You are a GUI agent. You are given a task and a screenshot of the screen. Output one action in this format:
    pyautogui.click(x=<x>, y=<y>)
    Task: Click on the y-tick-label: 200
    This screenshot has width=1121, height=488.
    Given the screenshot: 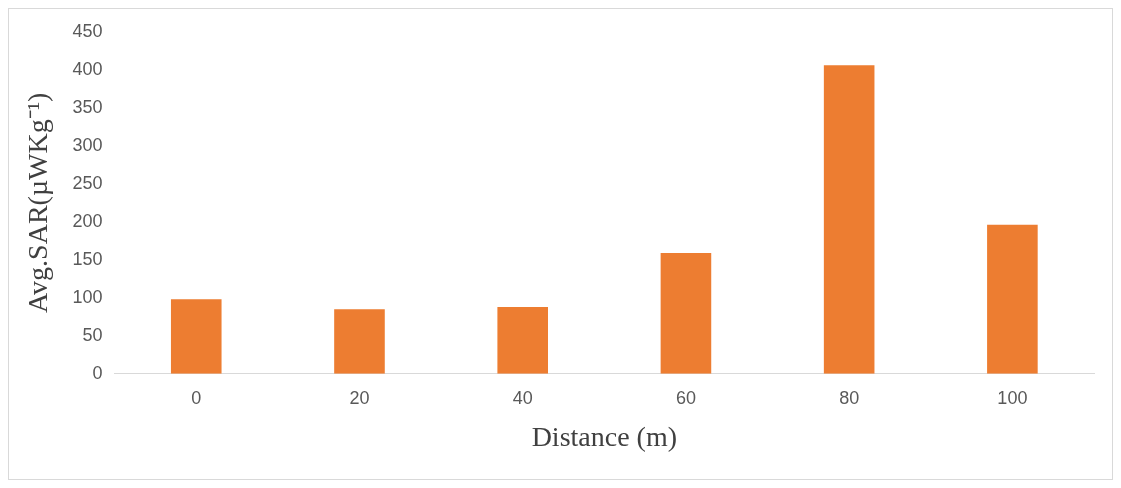 What is the action you would take?
    pyautogui.click(x=87, y=220)
    